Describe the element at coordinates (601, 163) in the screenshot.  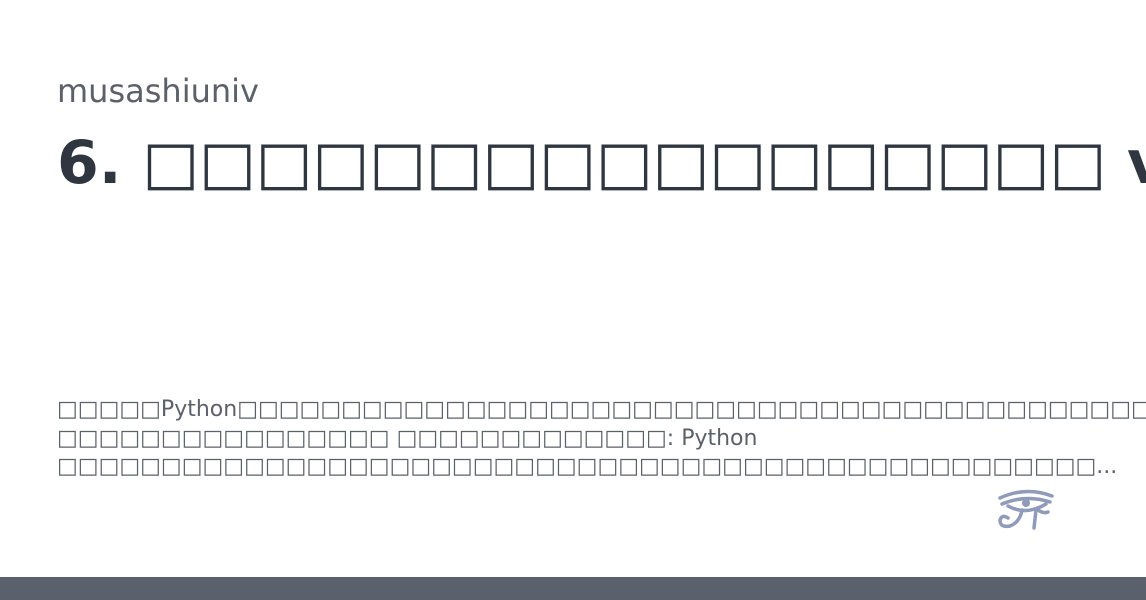
I see `page-title: 6. □□□□□□□□□□□□□□□□□ venv` at that location.